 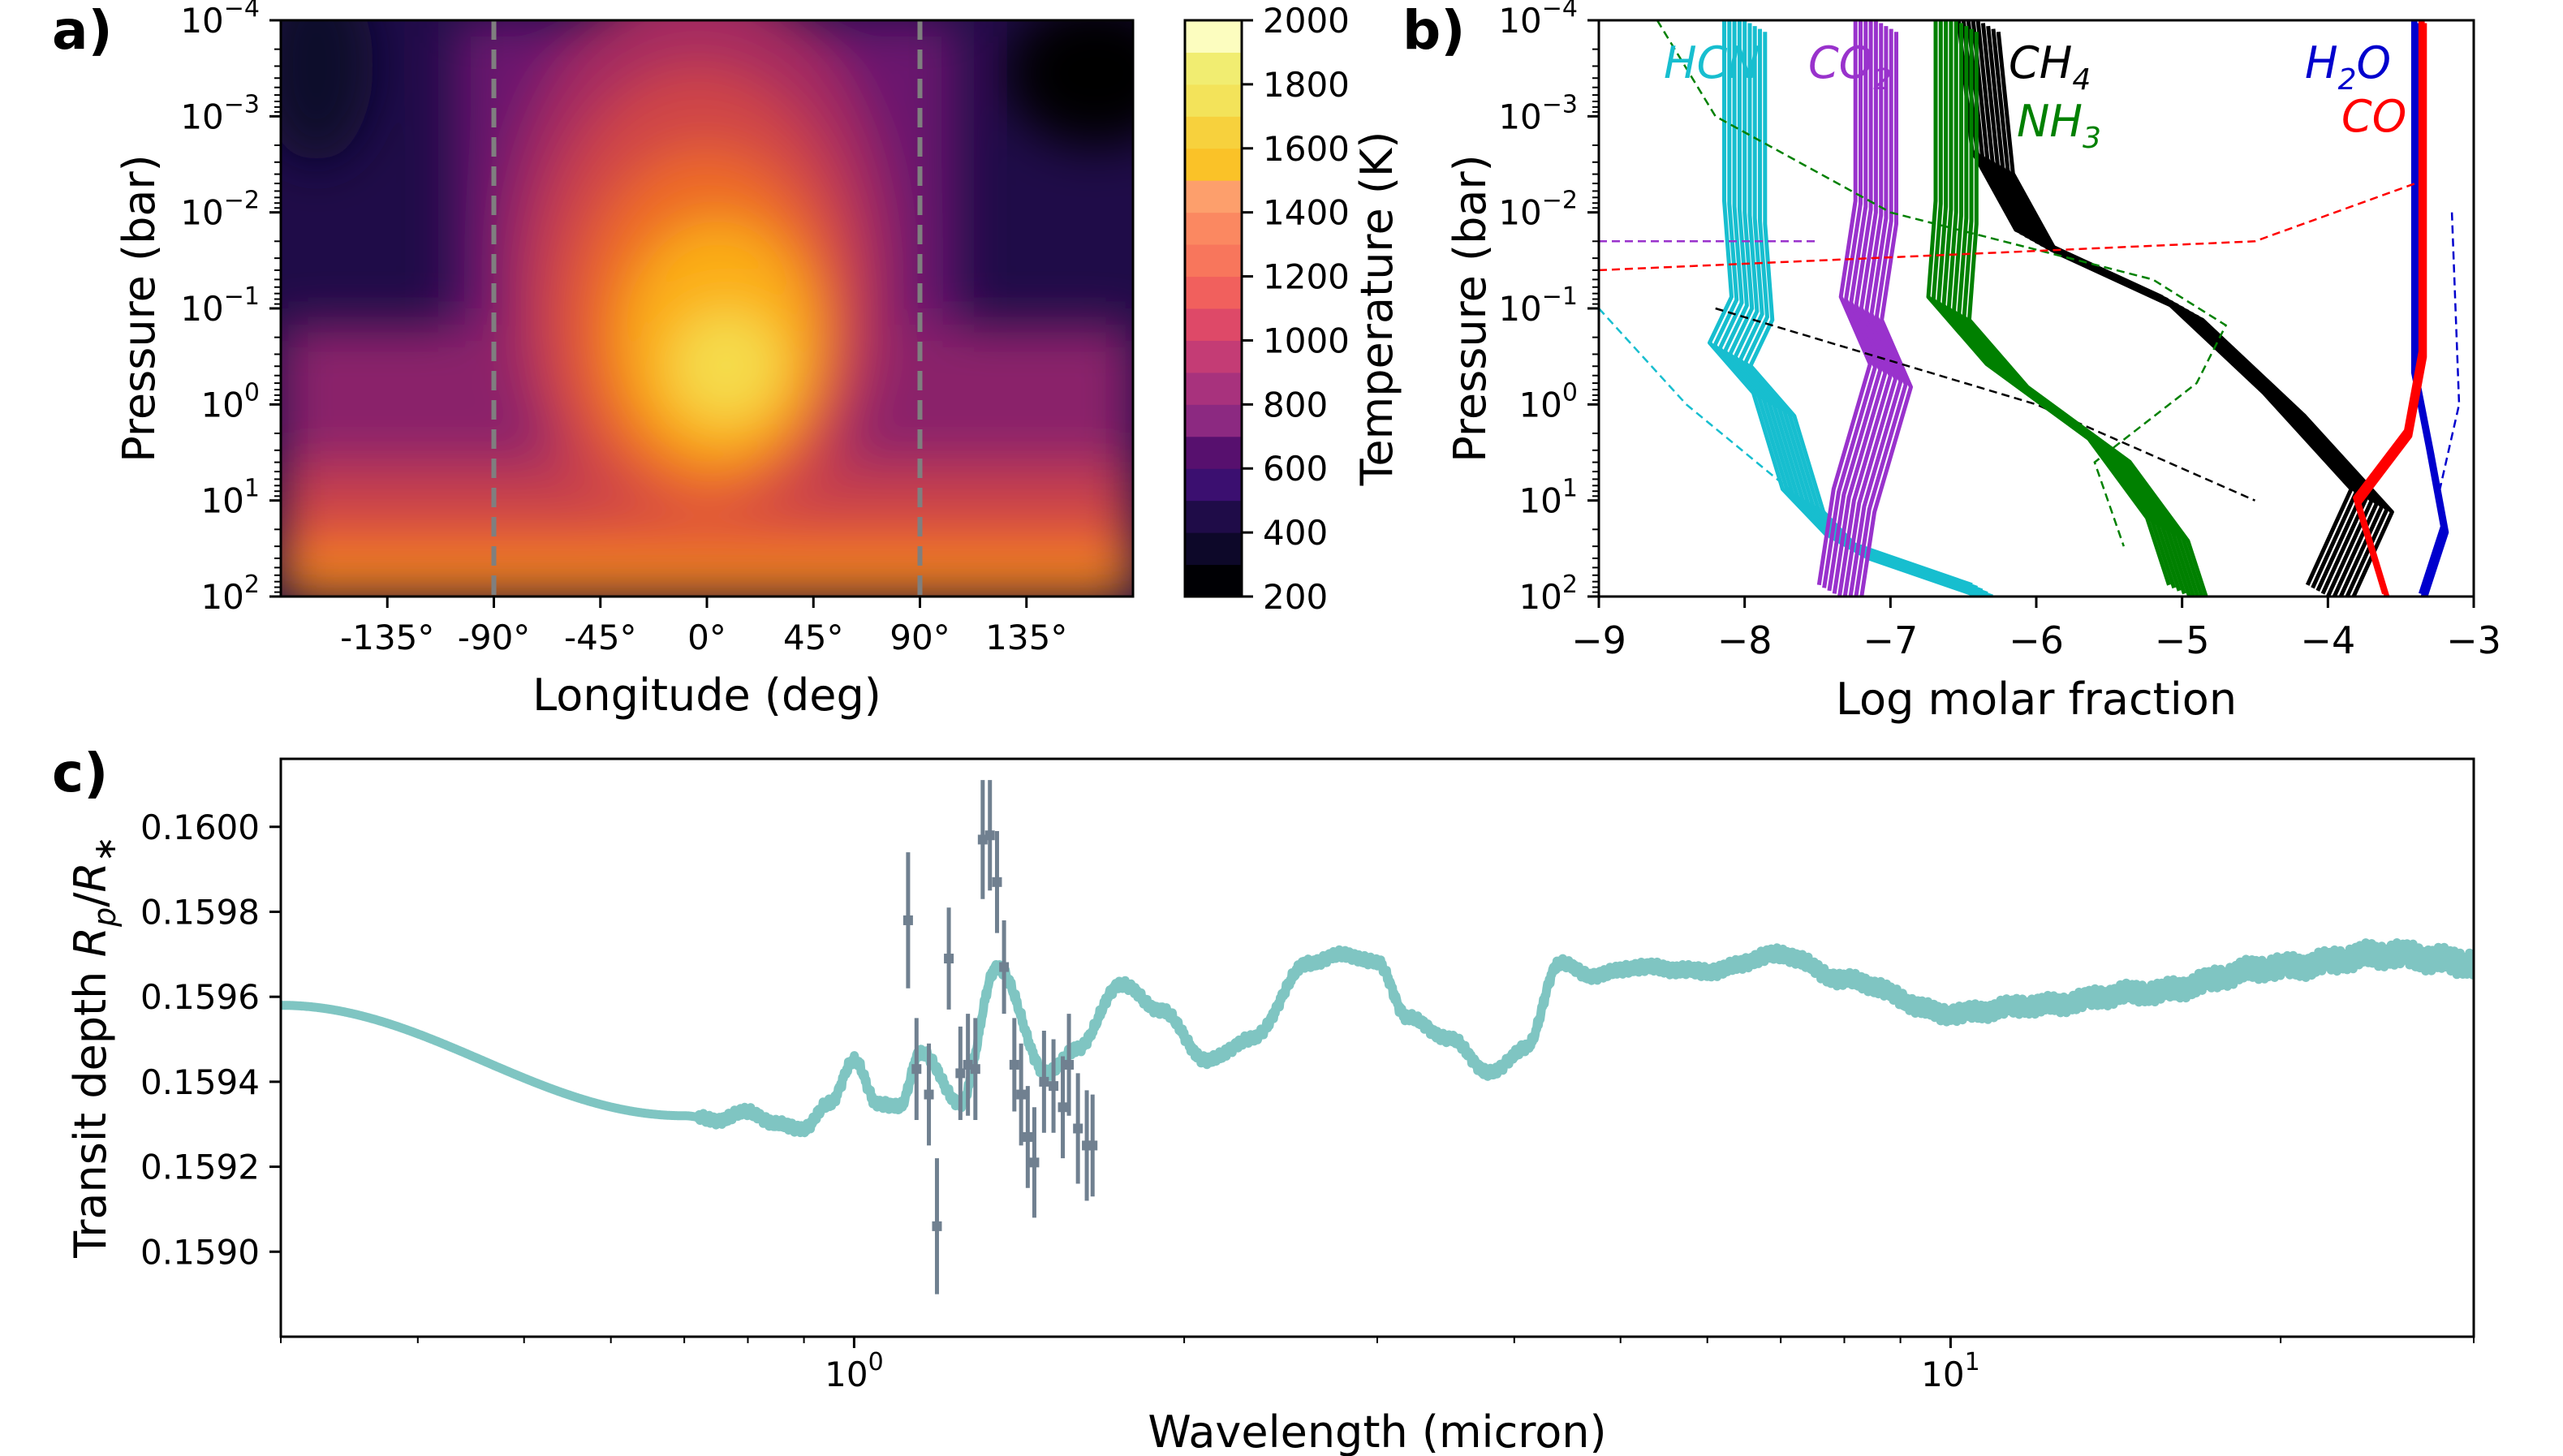 What do you see at coordinates (1306, 21) in the screenshot?
I see `colorbar-tick-label: 2000` at bounding box center [1306, 21].